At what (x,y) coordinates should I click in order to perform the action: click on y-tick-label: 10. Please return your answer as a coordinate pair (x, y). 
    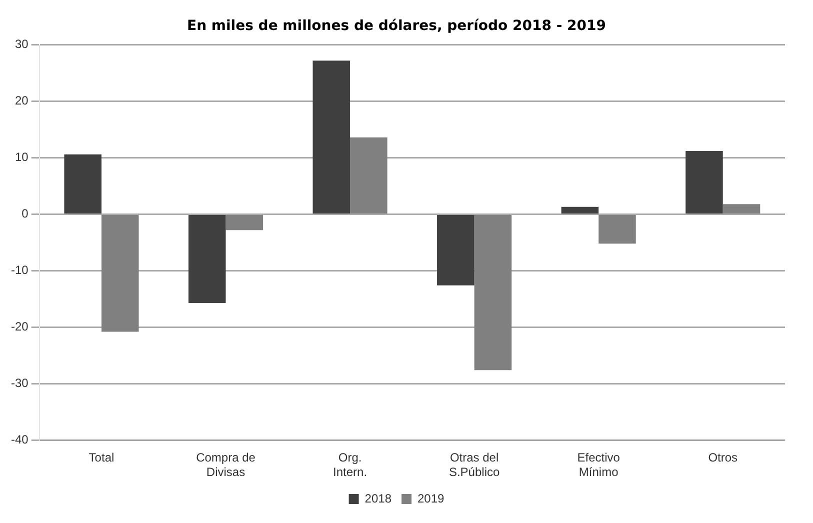
    Looking at the image, I should click on (21, 157).